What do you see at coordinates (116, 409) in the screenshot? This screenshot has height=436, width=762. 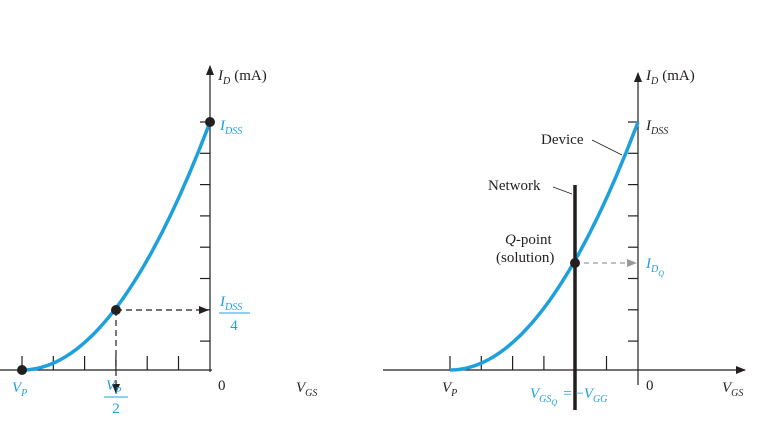 I see `label: 2` at bounding box center [116, 409].